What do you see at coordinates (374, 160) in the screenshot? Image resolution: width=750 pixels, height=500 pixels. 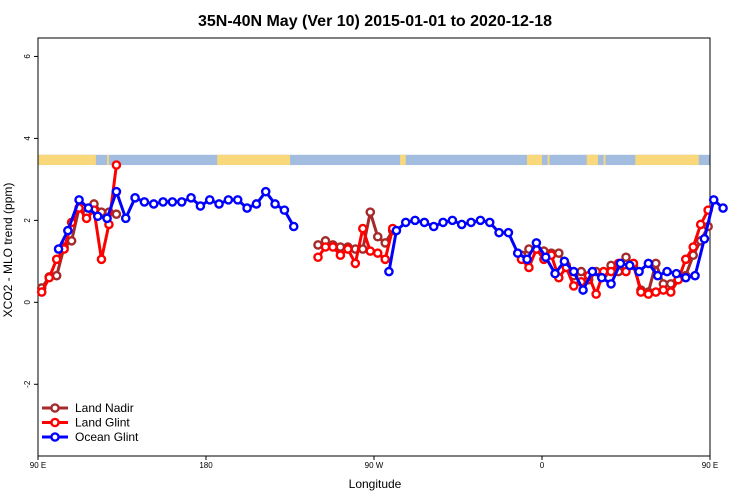 I see `land-ocean-strip` at bounding box center [374, 160].